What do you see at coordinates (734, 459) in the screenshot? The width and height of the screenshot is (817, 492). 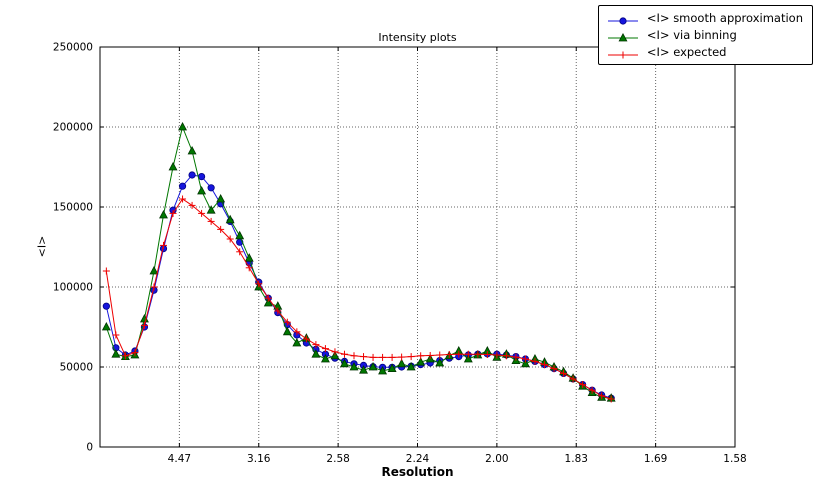 I see `x-tick-label: 1.58` at bounding box center [734, 459].